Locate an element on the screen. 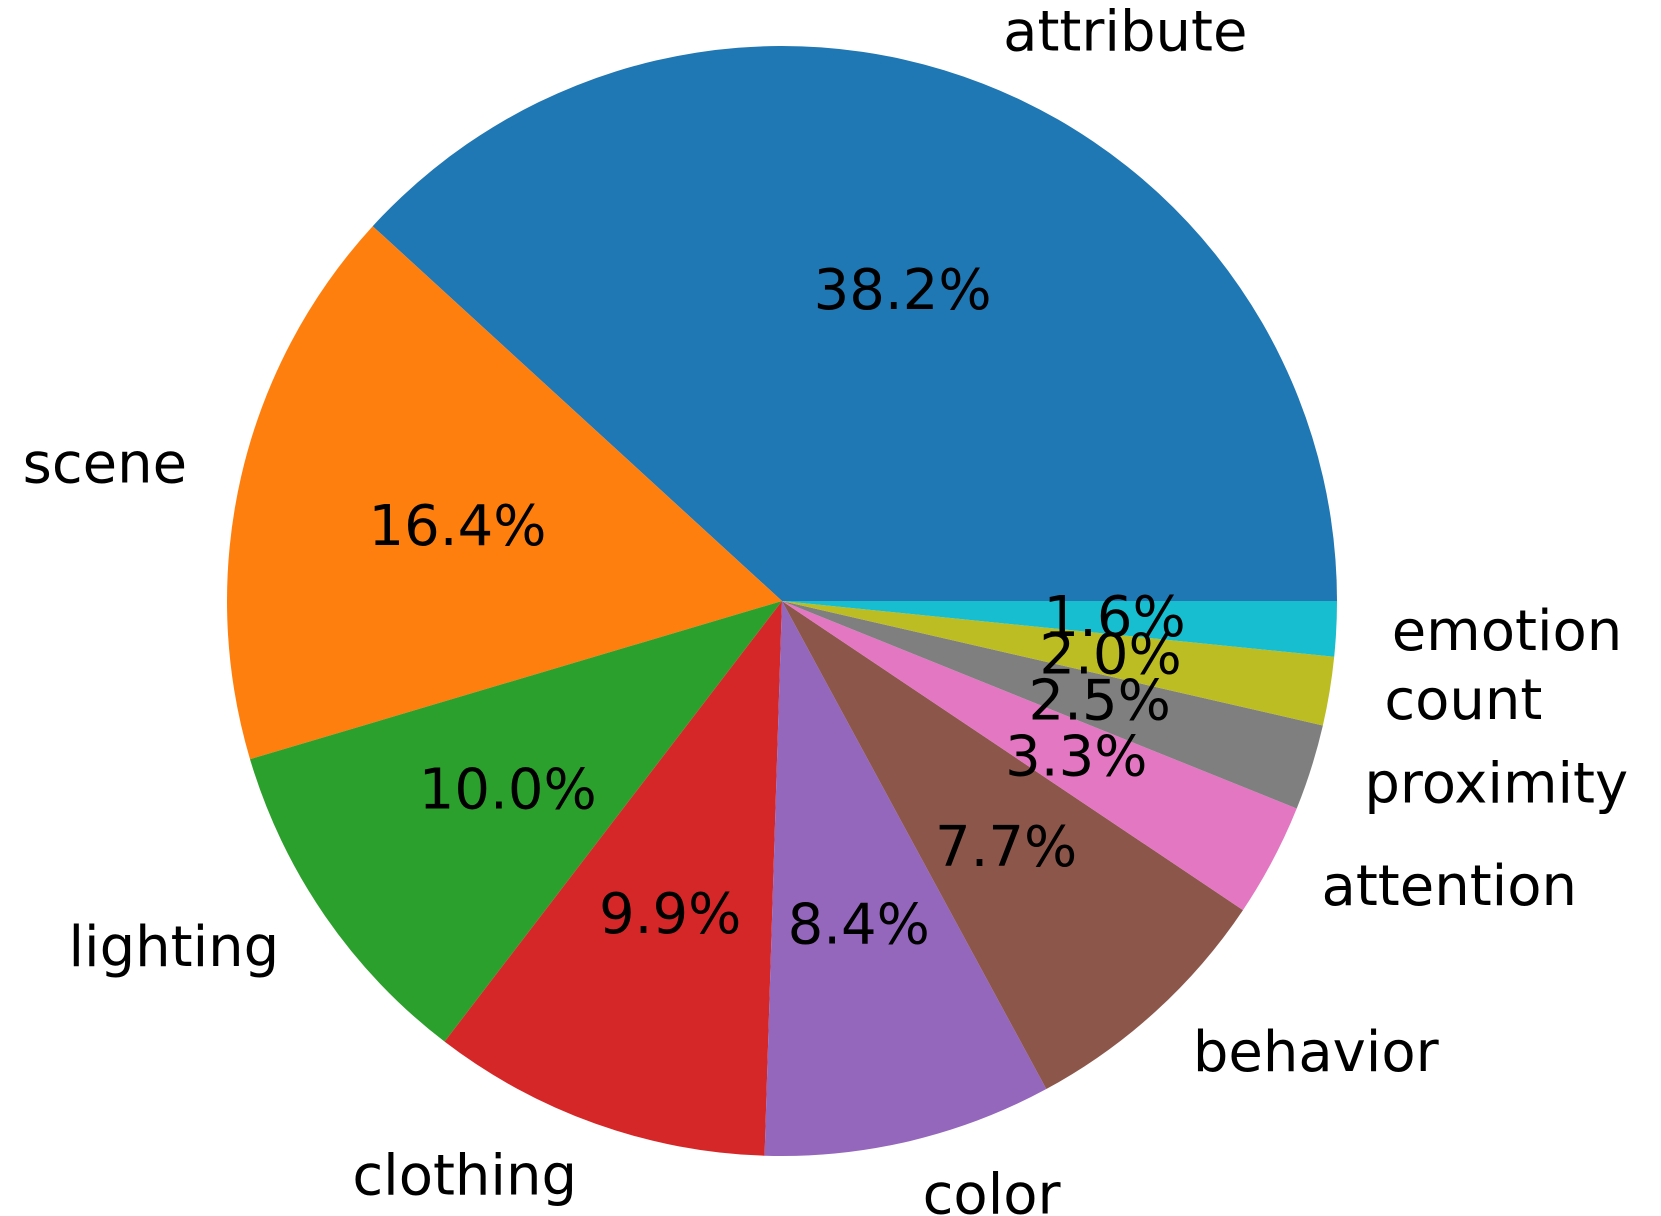 The height and width of the screenshot is (1216, 1661). pct-label-proximity: 2.5% is located at coordinates (1100, 700).